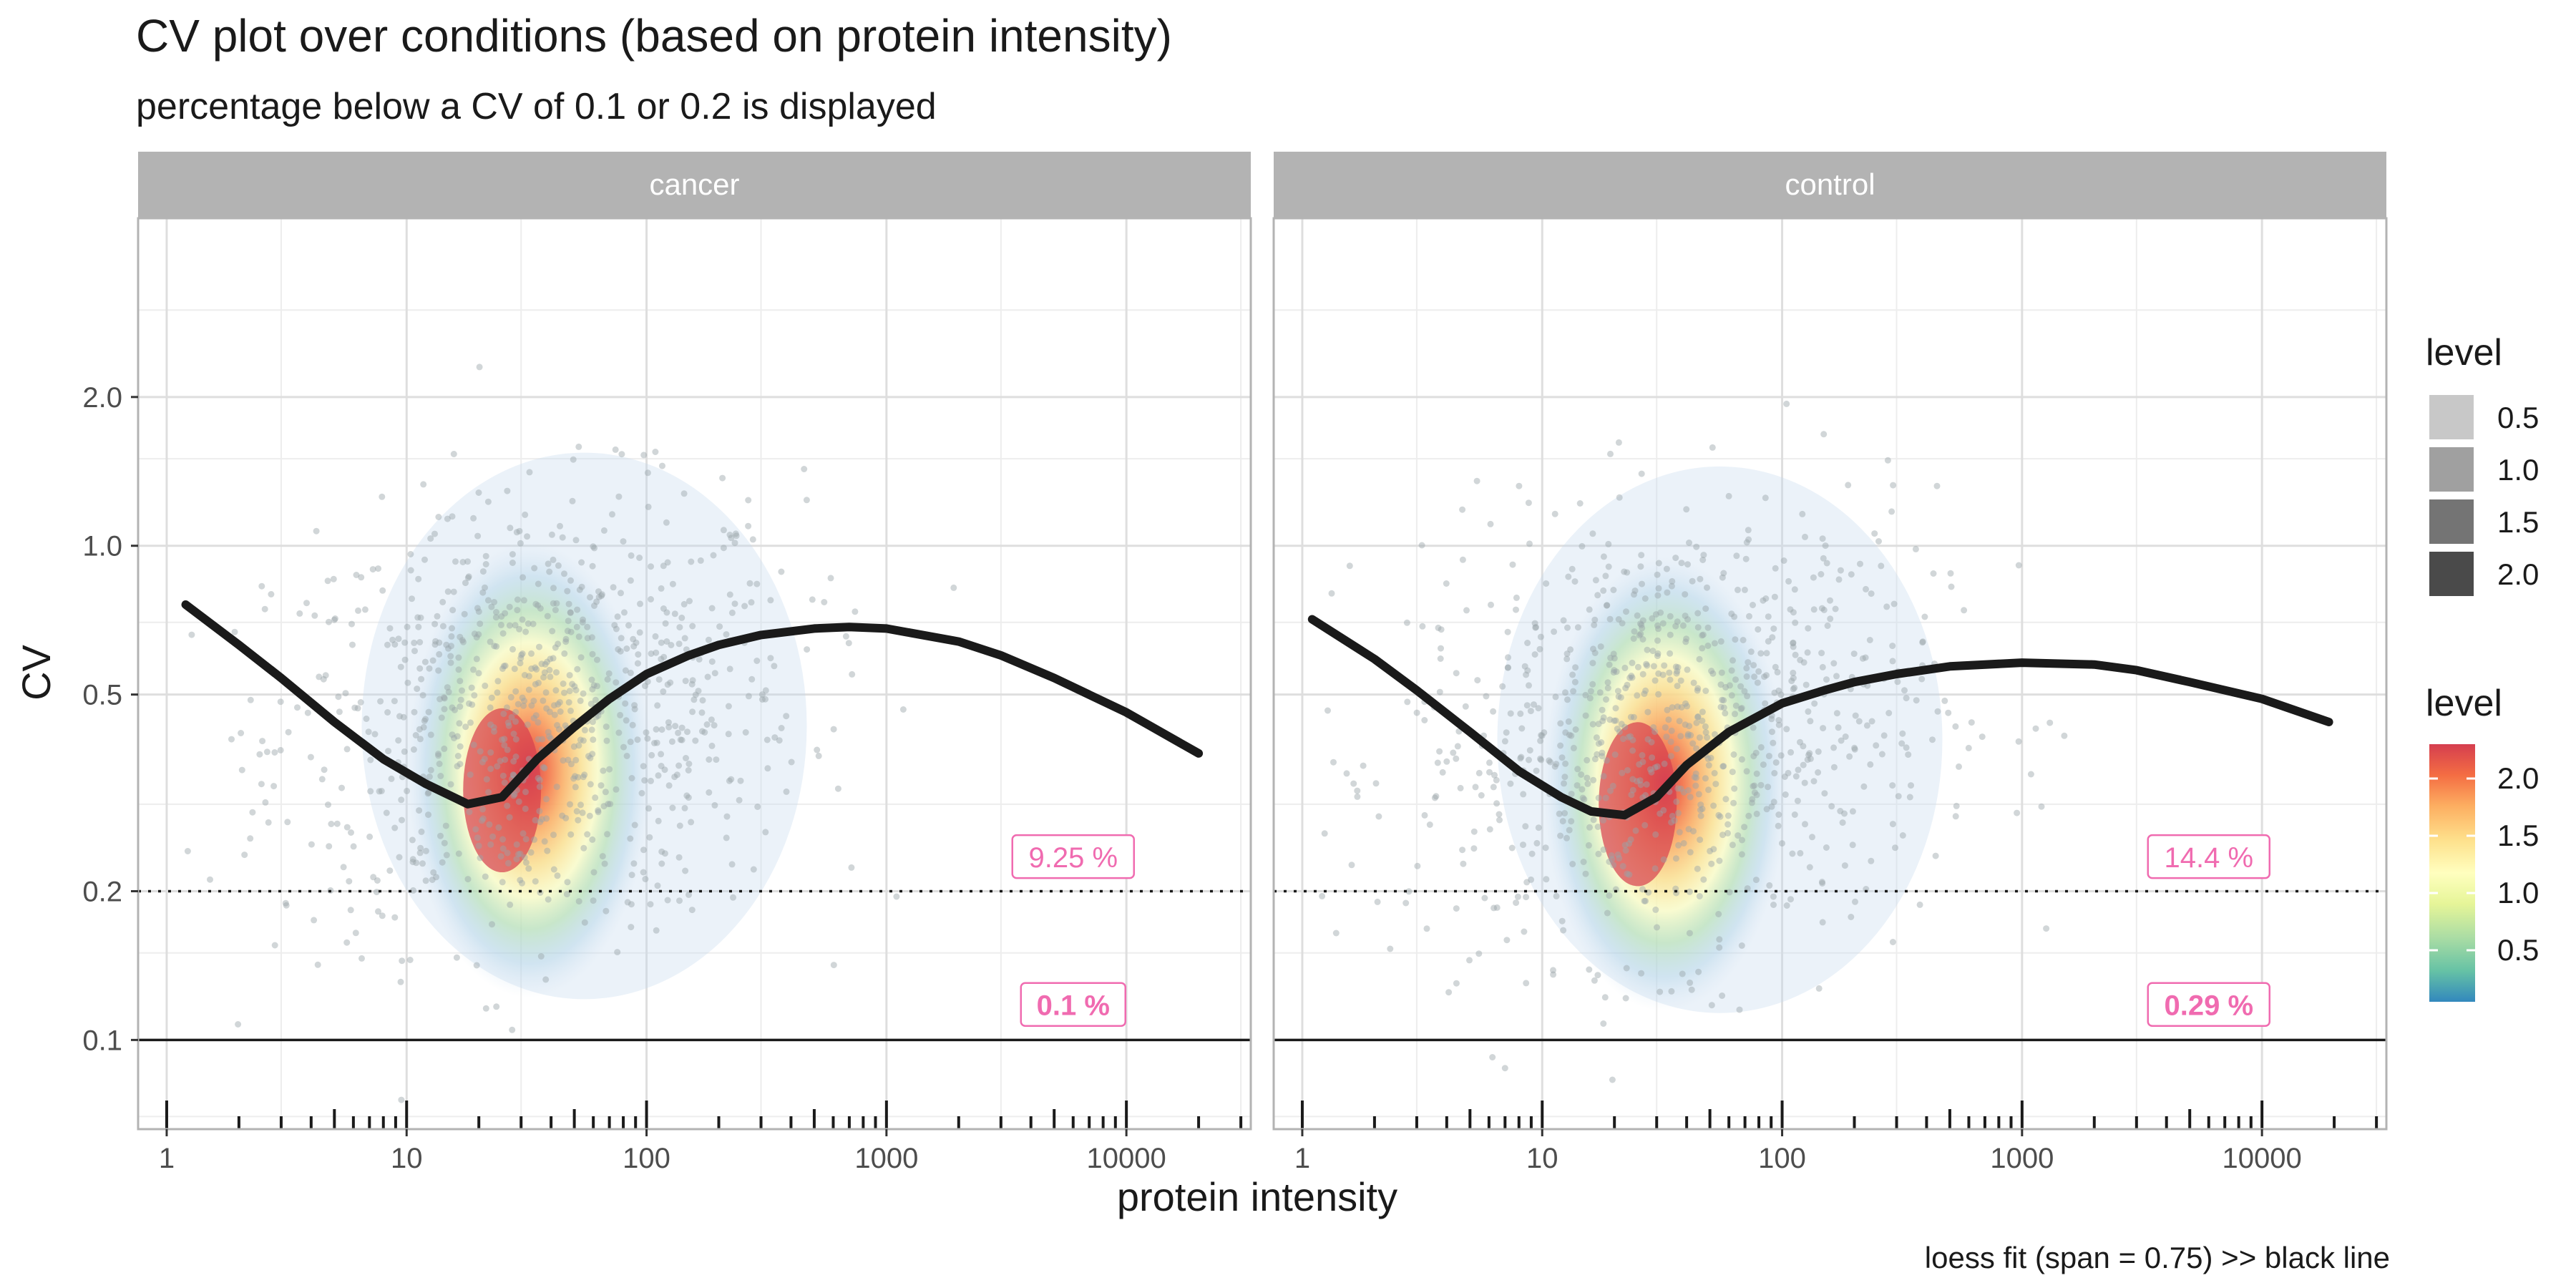  I want to click on loess-fit-line, so click(1820, 717).